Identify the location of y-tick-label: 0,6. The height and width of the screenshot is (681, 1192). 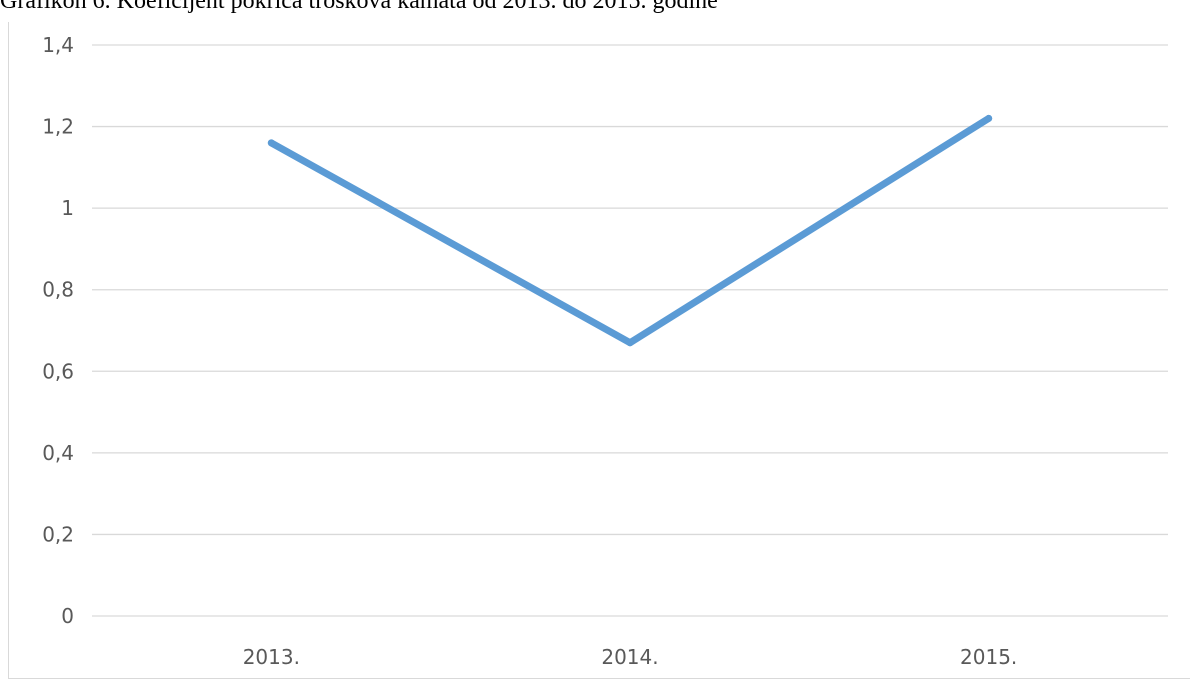
(58, 371).